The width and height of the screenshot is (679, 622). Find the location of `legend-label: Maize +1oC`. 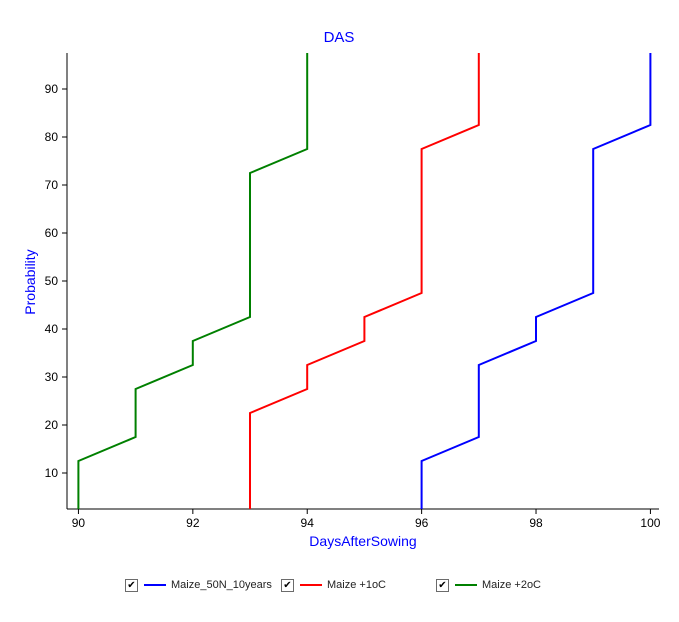

legend-label: Maize +1oC is located at coordinates (357, 585).